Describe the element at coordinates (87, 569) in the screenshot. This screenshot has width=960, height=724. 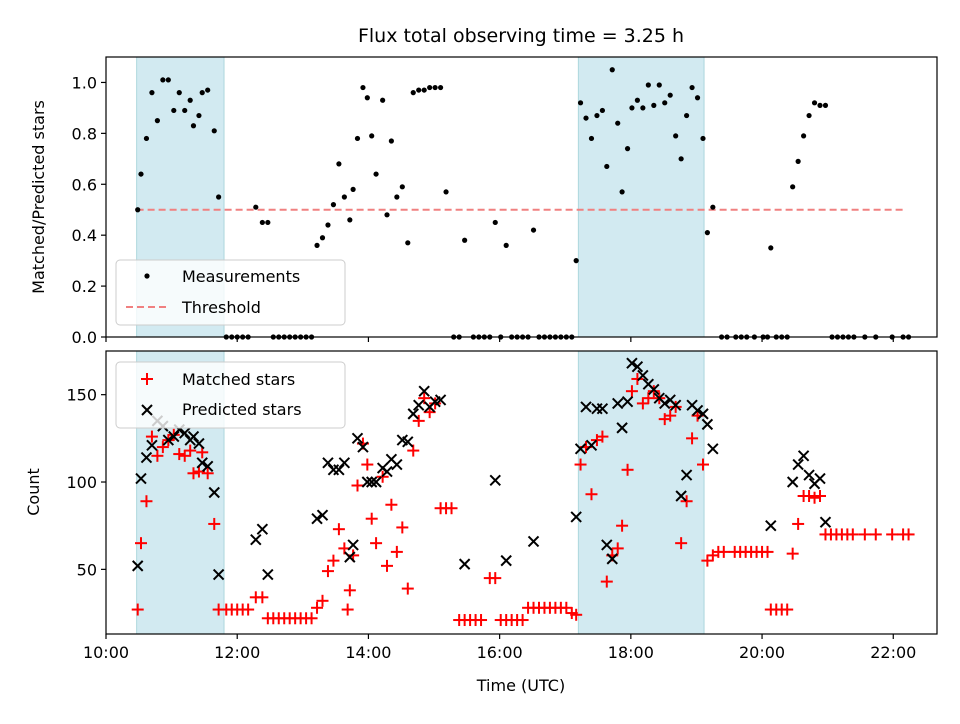
I see `y-tick-label: 50` at that location.